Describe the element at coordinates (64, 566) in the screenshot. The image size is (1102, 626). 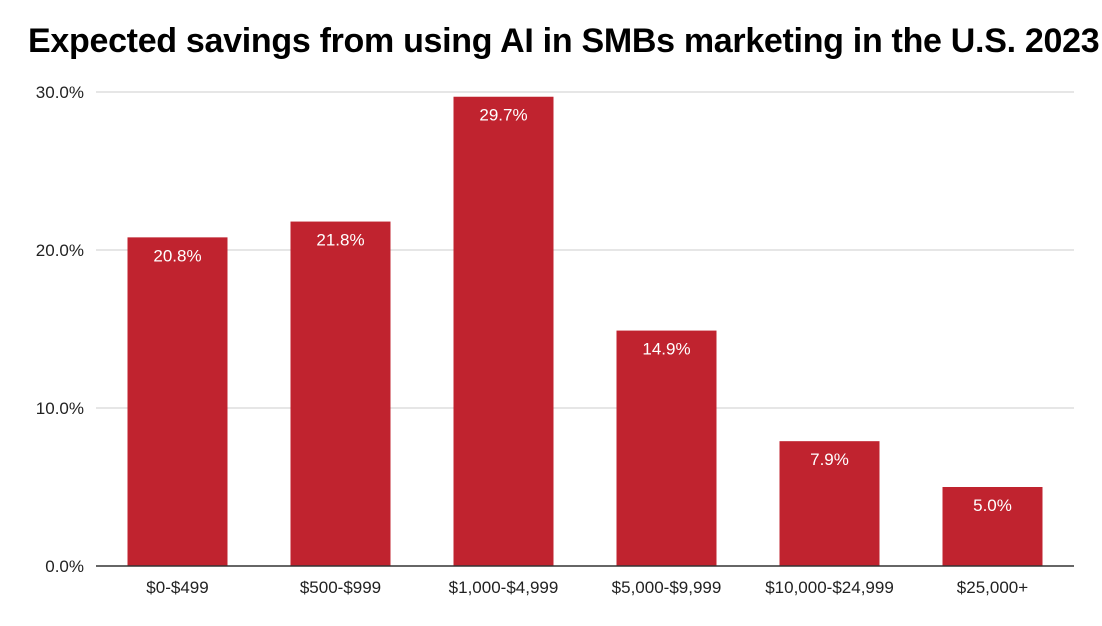
I see `y-tick-label: 0.0%` at that location.